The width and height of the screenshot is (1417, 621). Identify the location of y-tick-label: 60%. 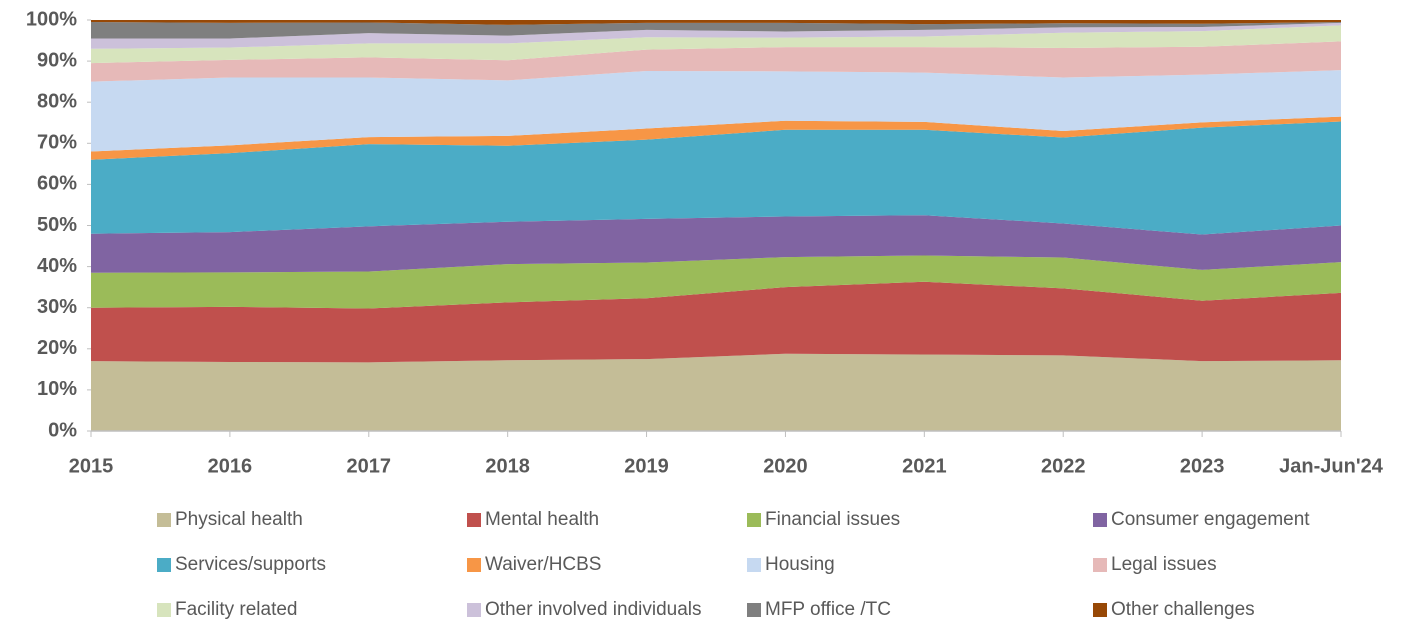
(57, 184).